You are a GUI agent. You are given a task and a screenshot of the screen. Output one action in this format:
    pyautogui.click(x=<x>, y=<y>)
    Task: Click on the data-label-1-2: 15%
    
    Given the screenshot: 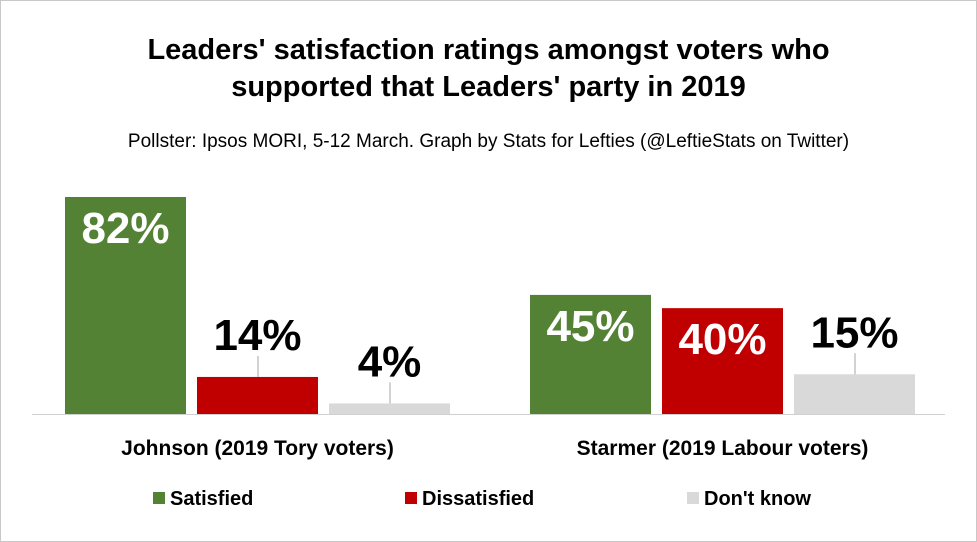 What is the action you would take?
    pyautogui.click(x=854, y=332)
    